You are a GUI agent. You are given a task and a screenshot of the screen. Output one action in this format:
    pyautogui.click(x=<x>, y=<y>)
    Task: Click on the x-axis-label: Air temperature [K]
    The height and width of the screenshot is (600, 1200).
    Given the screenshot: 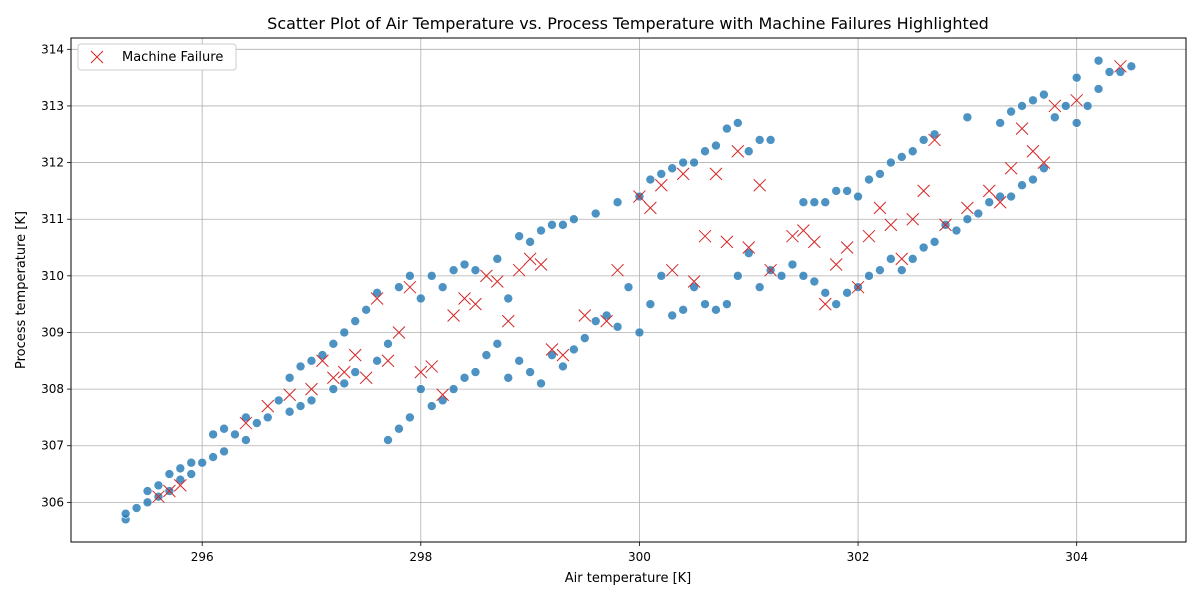 What is the action you would take?
    pyautogui.click(x=628, y=578)
    